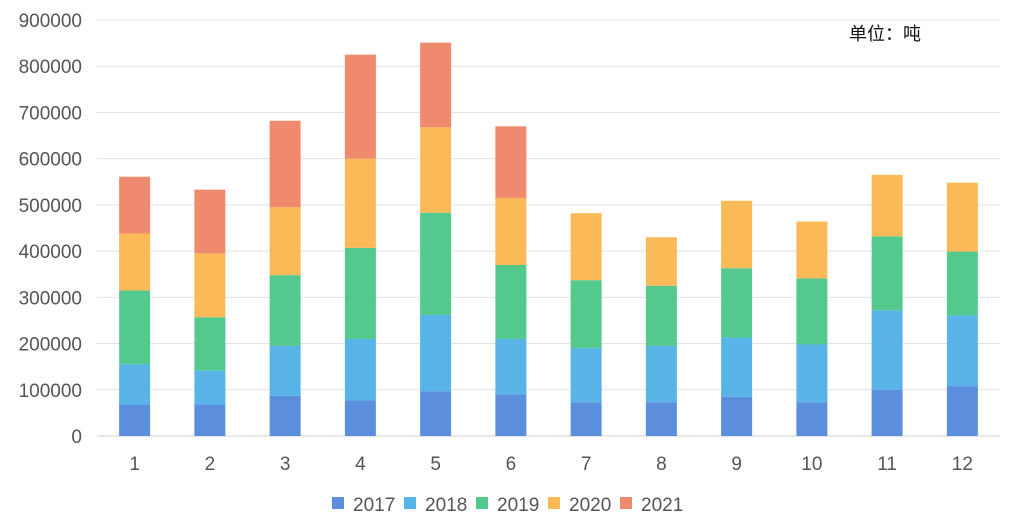 Image resolution: width=1015 pixels, height=524 pixels. I want to click on y-tick-label: 200000, so click(50, 345).